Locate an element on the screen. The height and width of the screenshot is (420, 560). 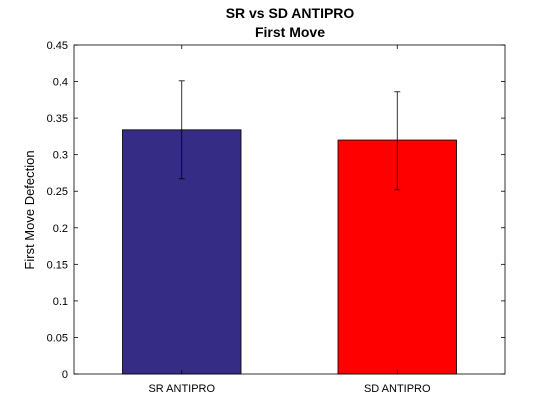
chart-title: SR vs SD ANTIPRO is located at coordinates (290, 13).